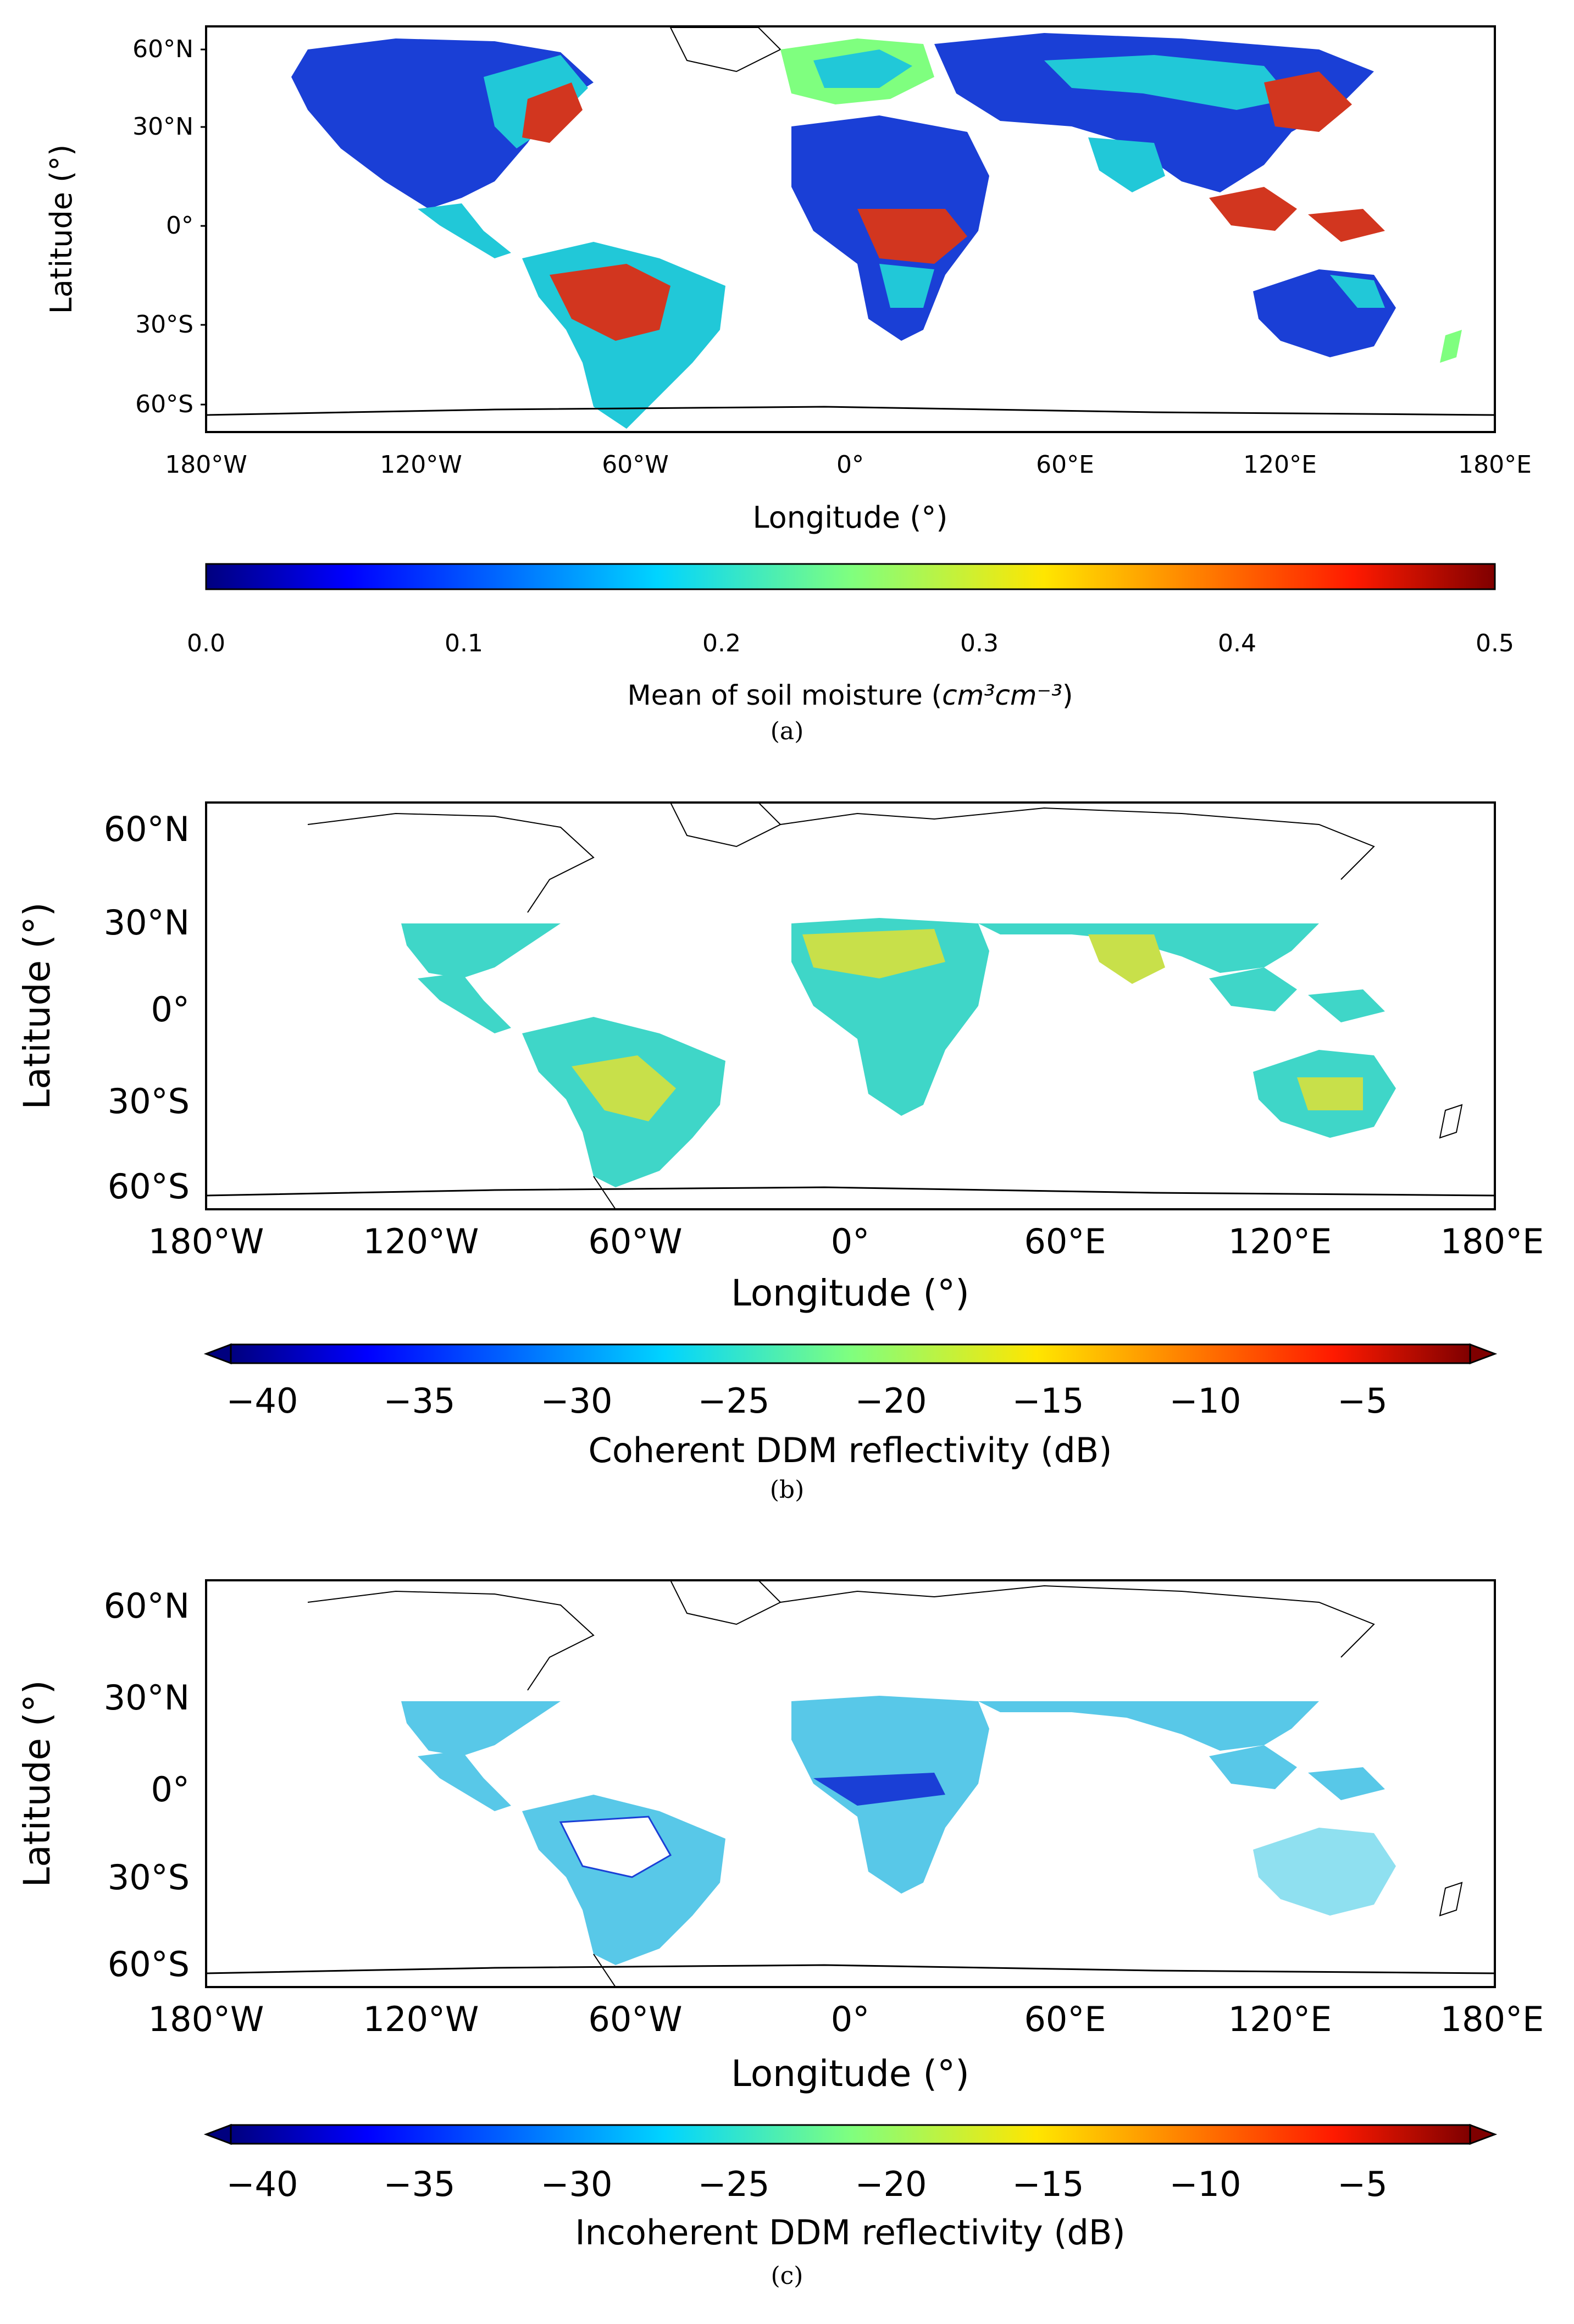  I want to click on y-ticks-a: 60°N 30°N 0° 30°S 60°S, so click(169, 226).